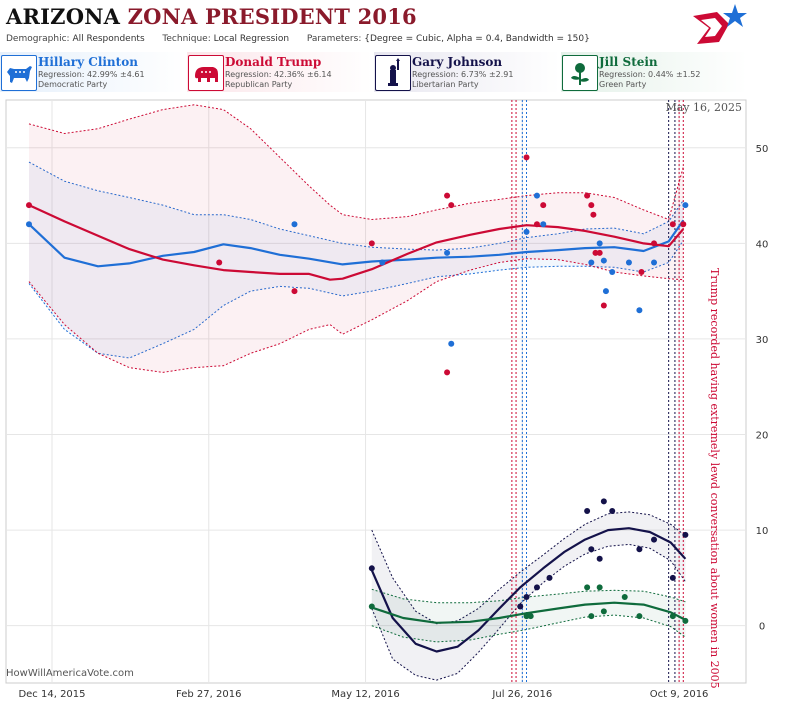 The image size is (789, 704). I want to click on race-name: ZONA PRESIDENT 2016, so click(272, 16).